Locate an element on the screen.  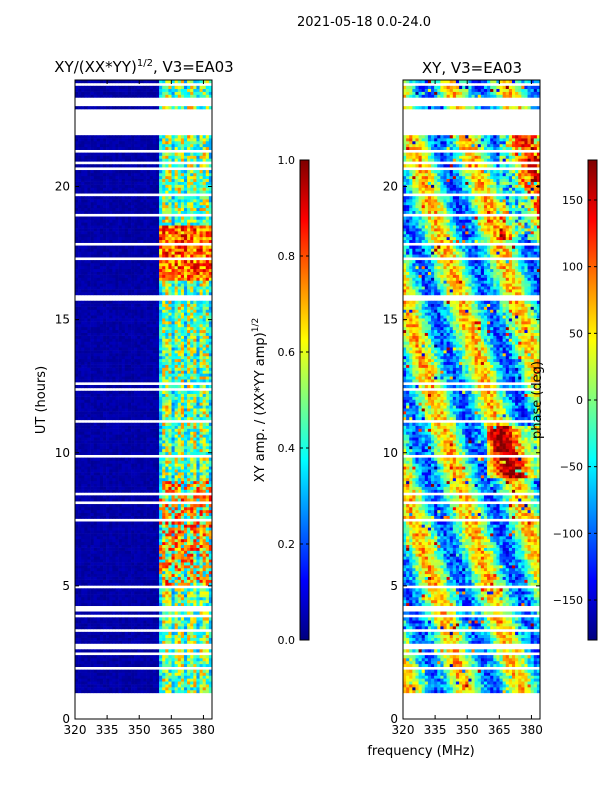
phase-xlabel: frequency (MHz) is located at coordinates (420, 751).